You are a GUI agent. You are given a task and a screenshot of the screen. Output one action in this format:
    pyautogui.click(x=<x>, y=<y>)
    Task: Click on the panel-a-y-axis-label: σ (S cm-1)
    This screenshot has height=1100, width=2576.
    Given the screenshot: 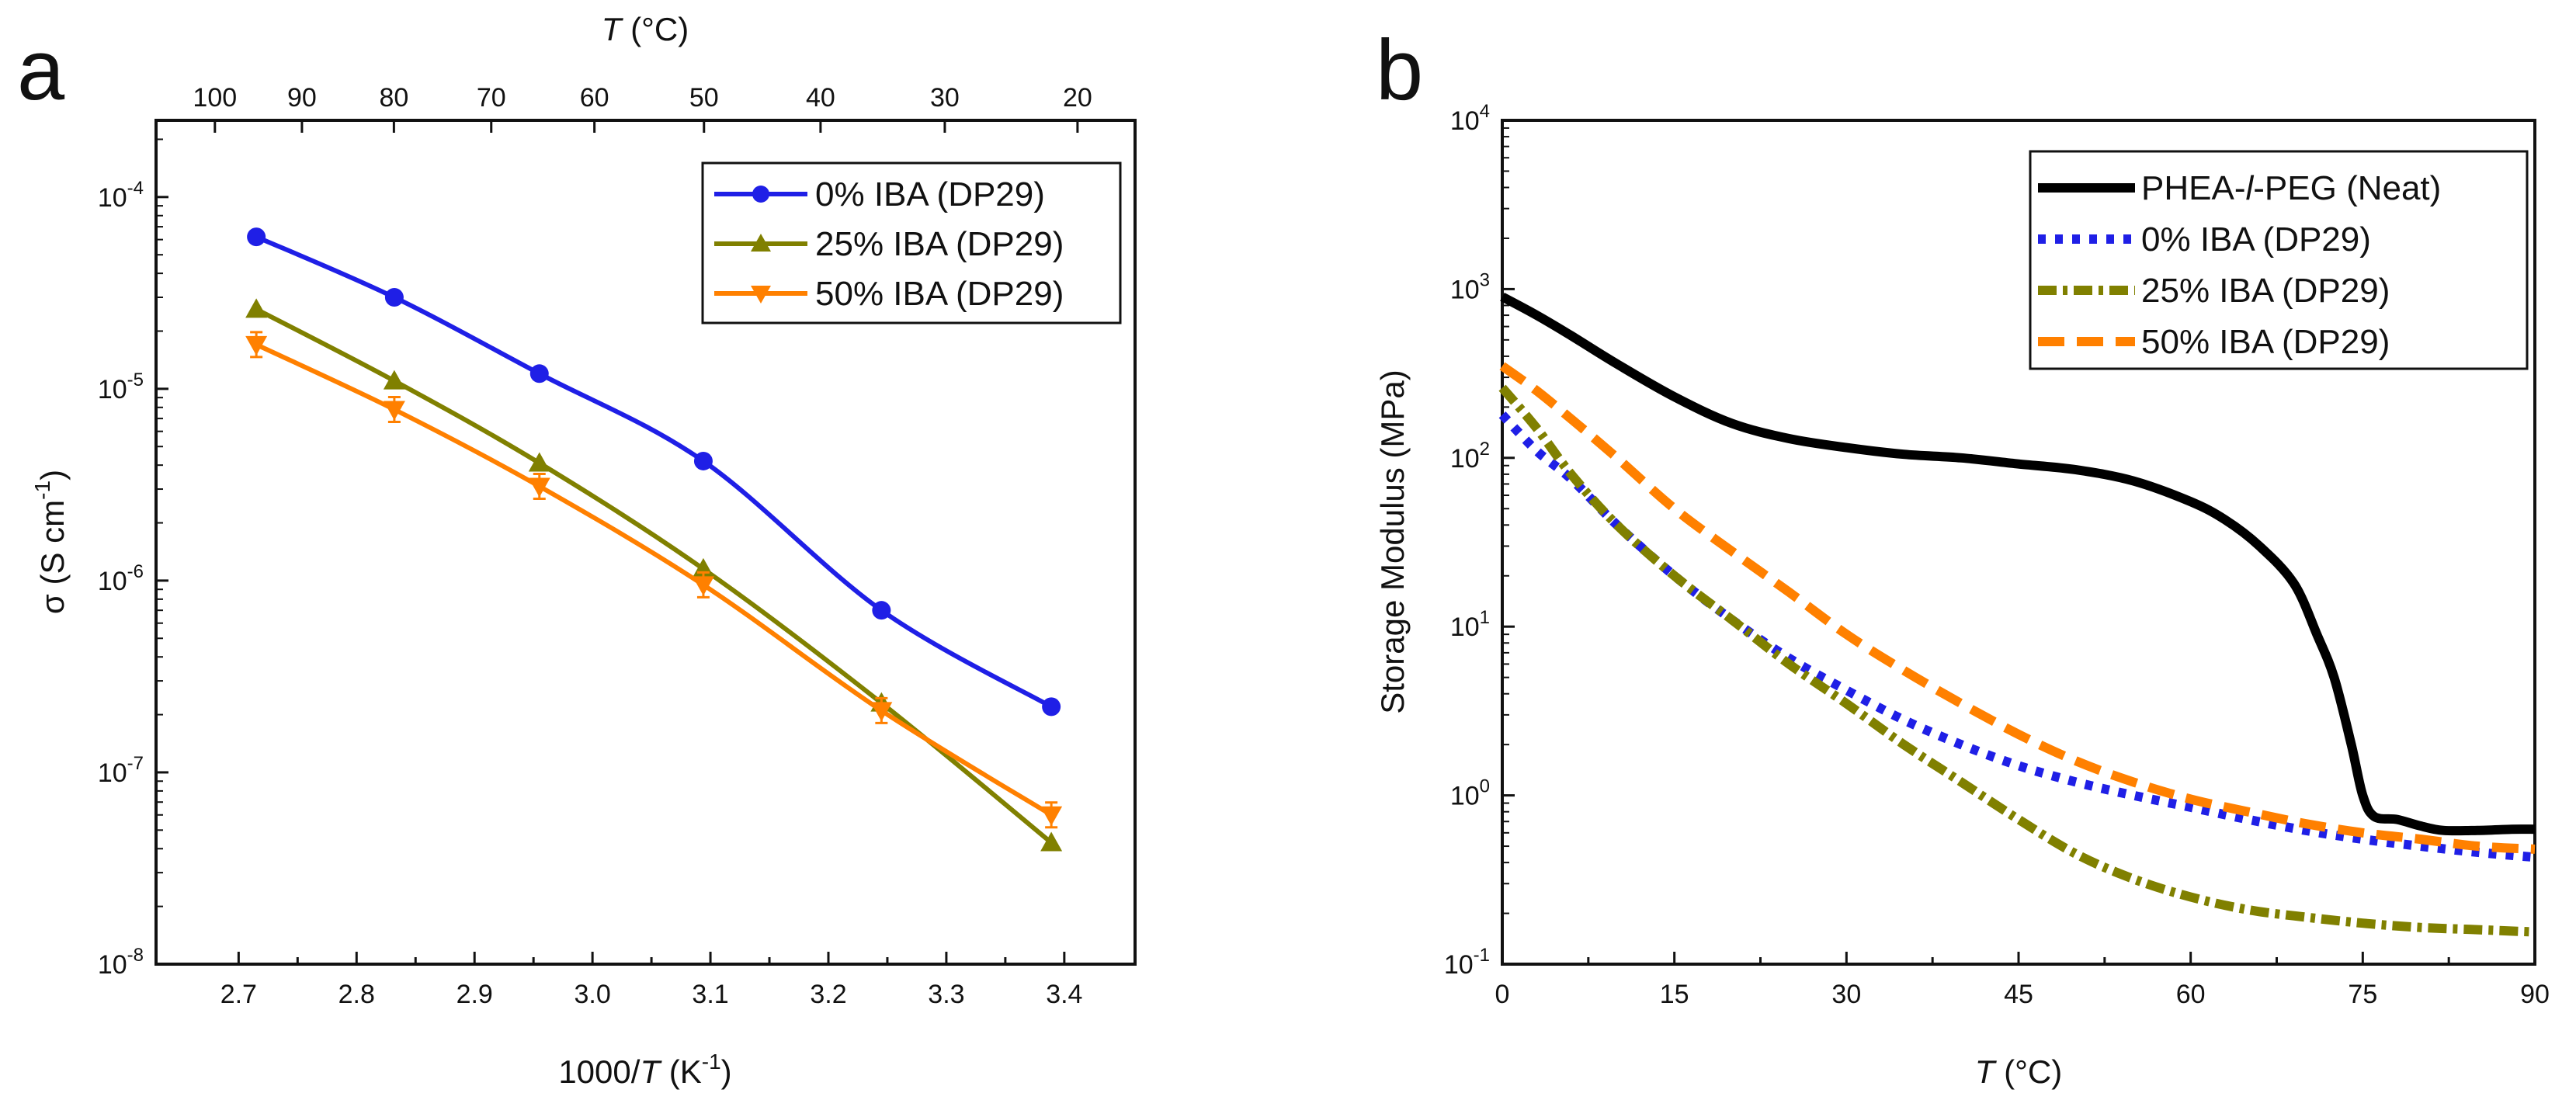 What is the action you would take?
    pyautogui.click(x=50, y=542)
    